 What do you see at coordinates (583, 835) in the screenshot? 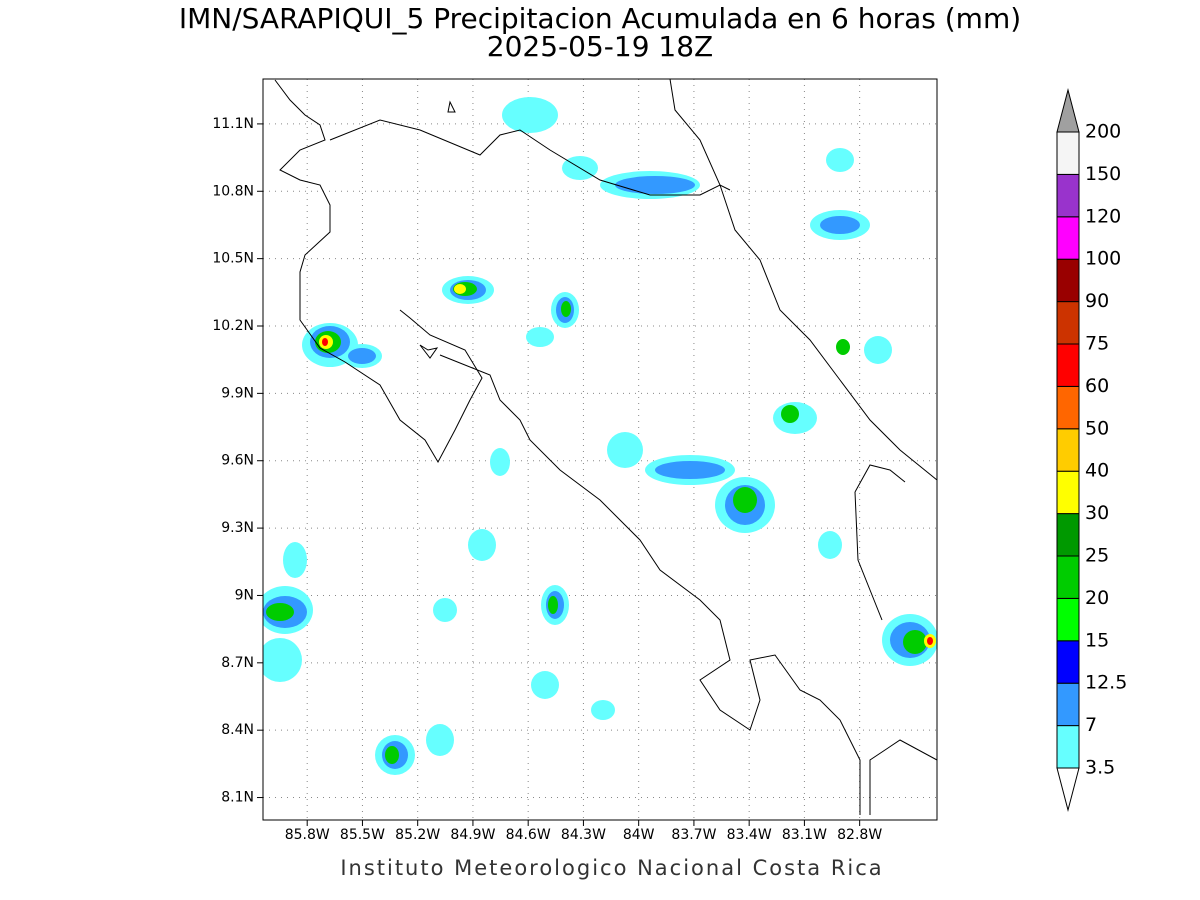
I see `x-tick-label: 84.3W` at bounding box center [583, 835].